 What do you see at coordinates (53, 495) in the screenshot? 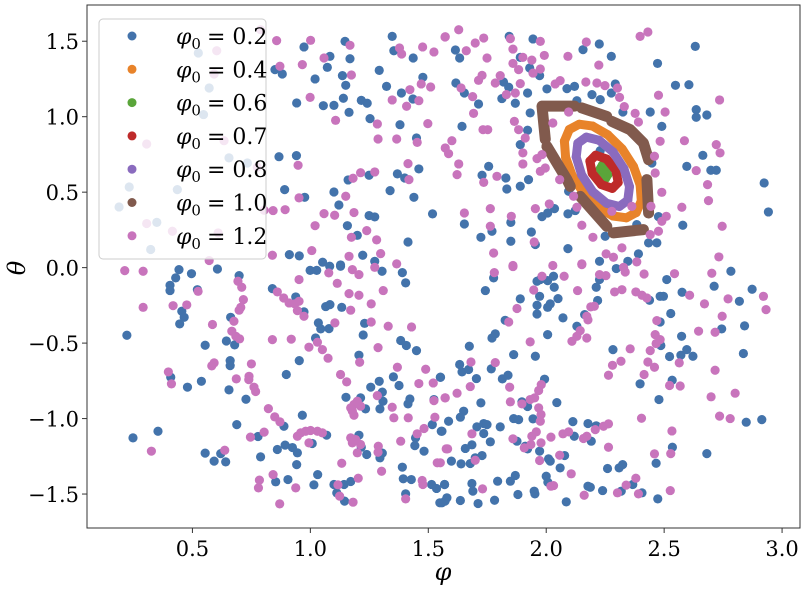
I see `y-tick-label: −1.5` at bounding box center [53, 495].